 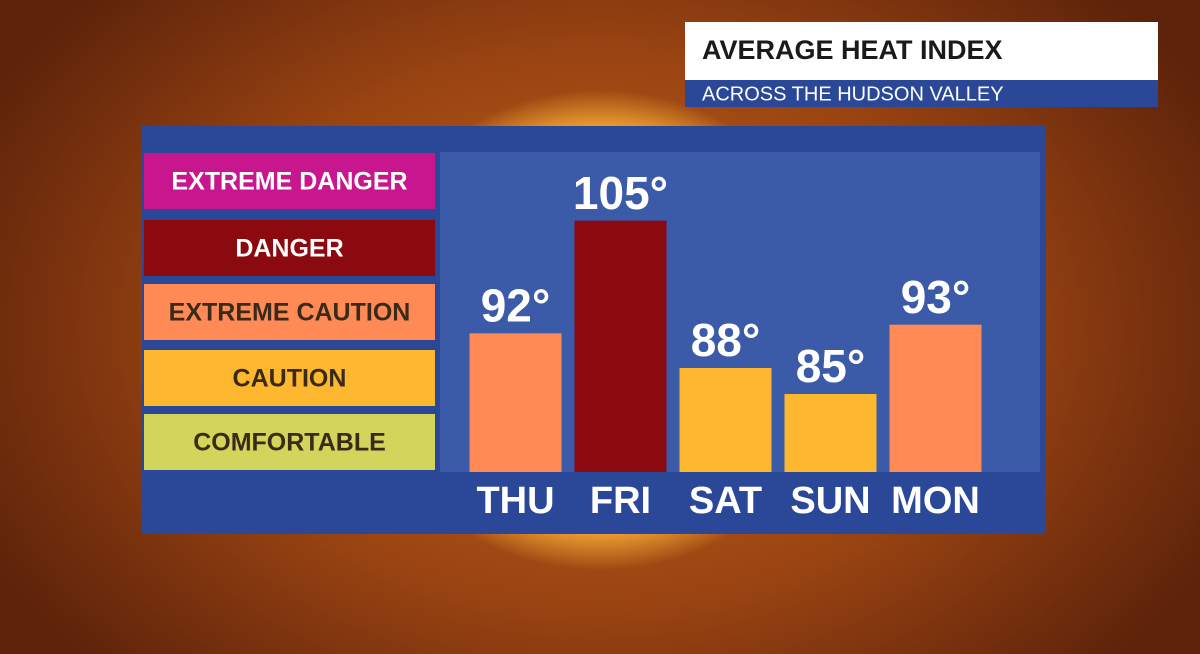 I want to click on chart-title: AVERAGE HEAT INDEX, so click(x=852, y=50).